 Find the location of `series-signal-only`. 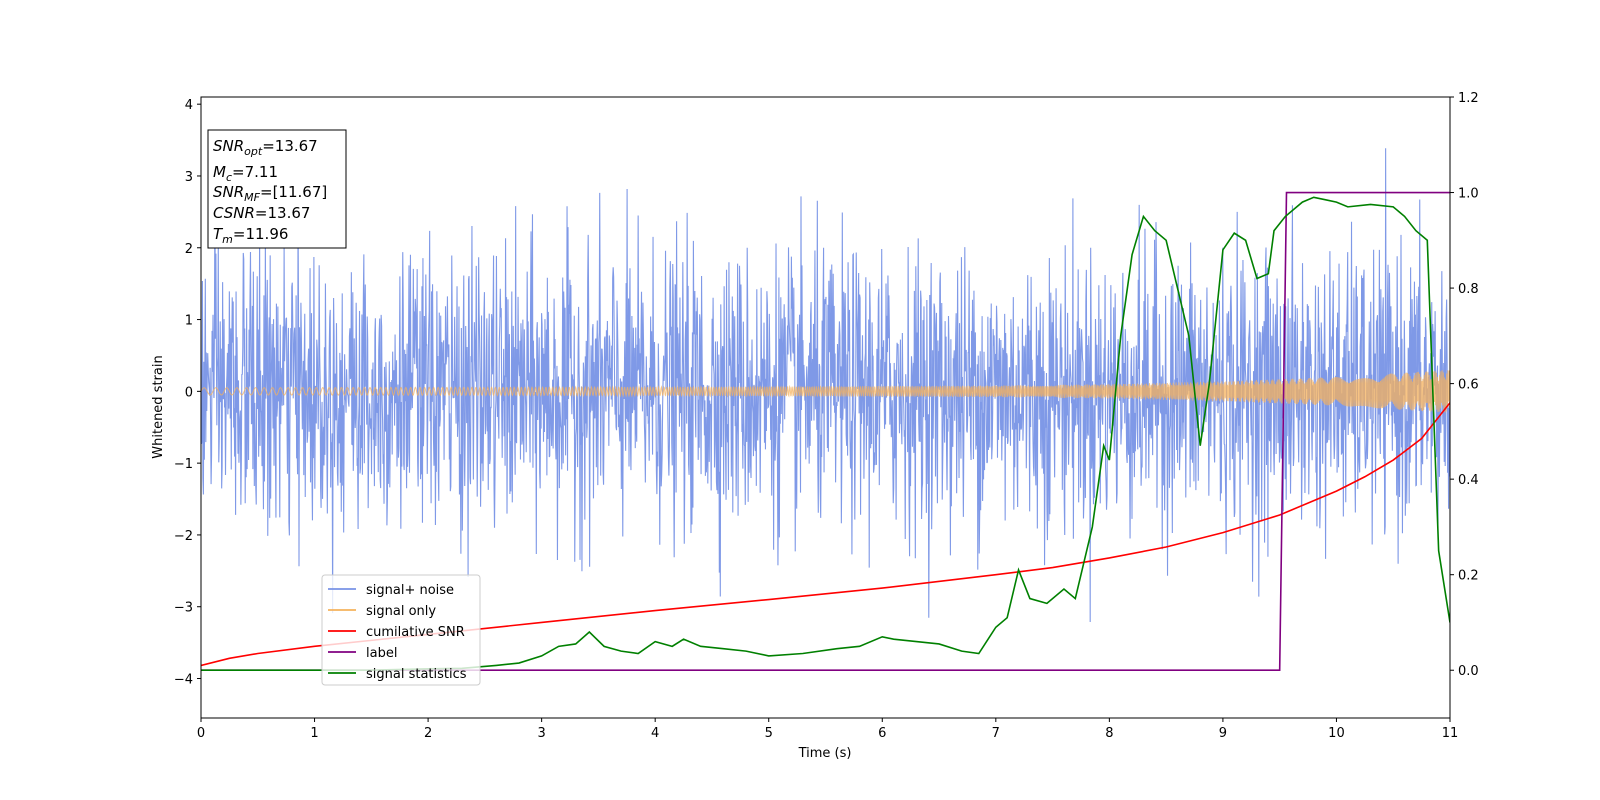

series-signal-only is located at coordinates (825, 391).